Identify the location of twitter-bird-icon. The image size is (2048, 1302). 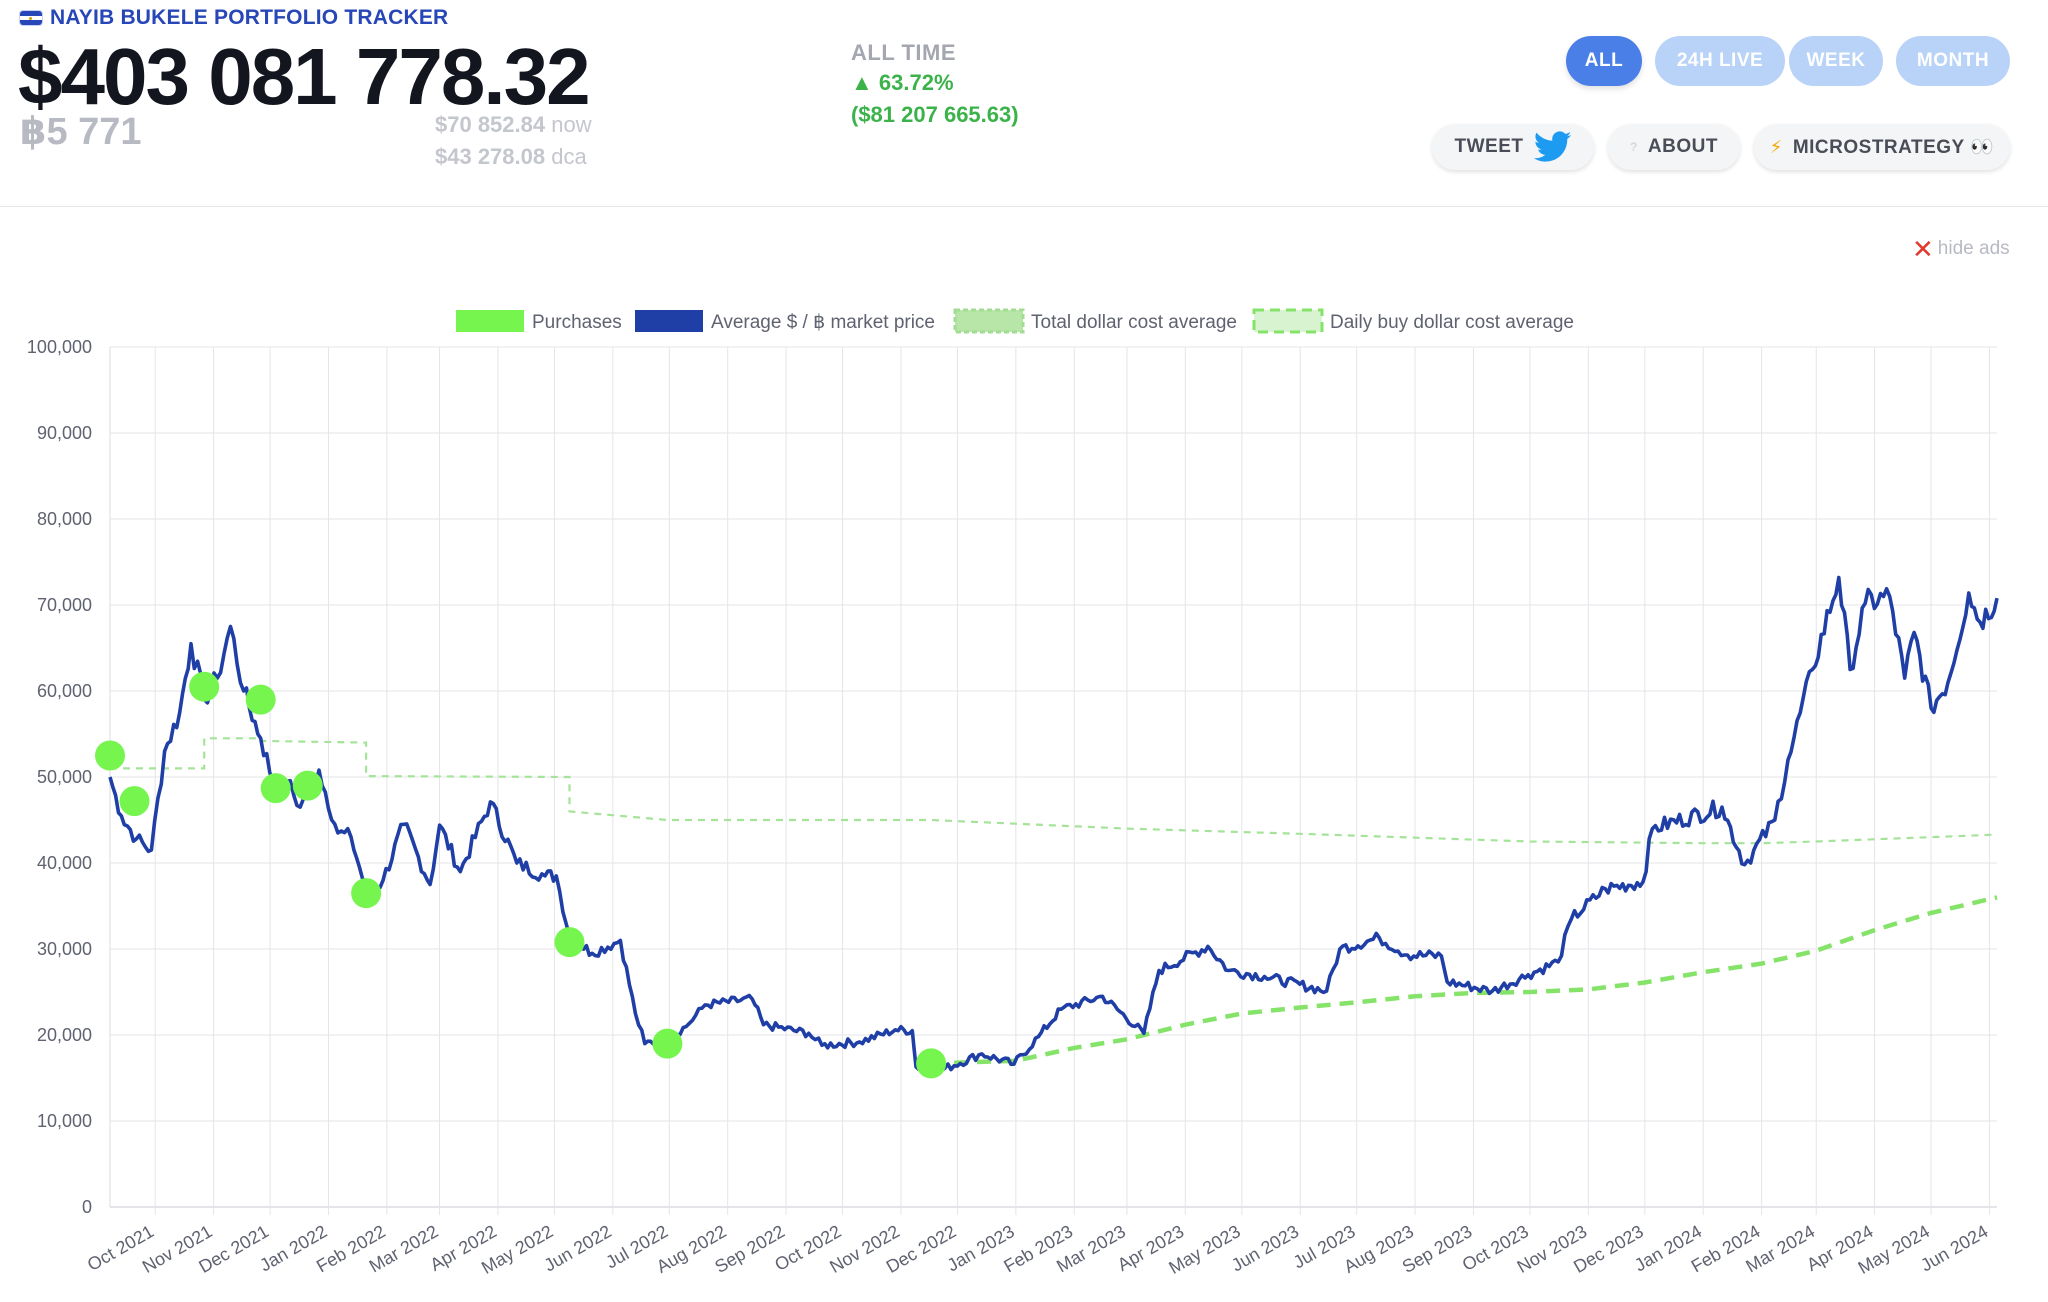
(1552, 146).